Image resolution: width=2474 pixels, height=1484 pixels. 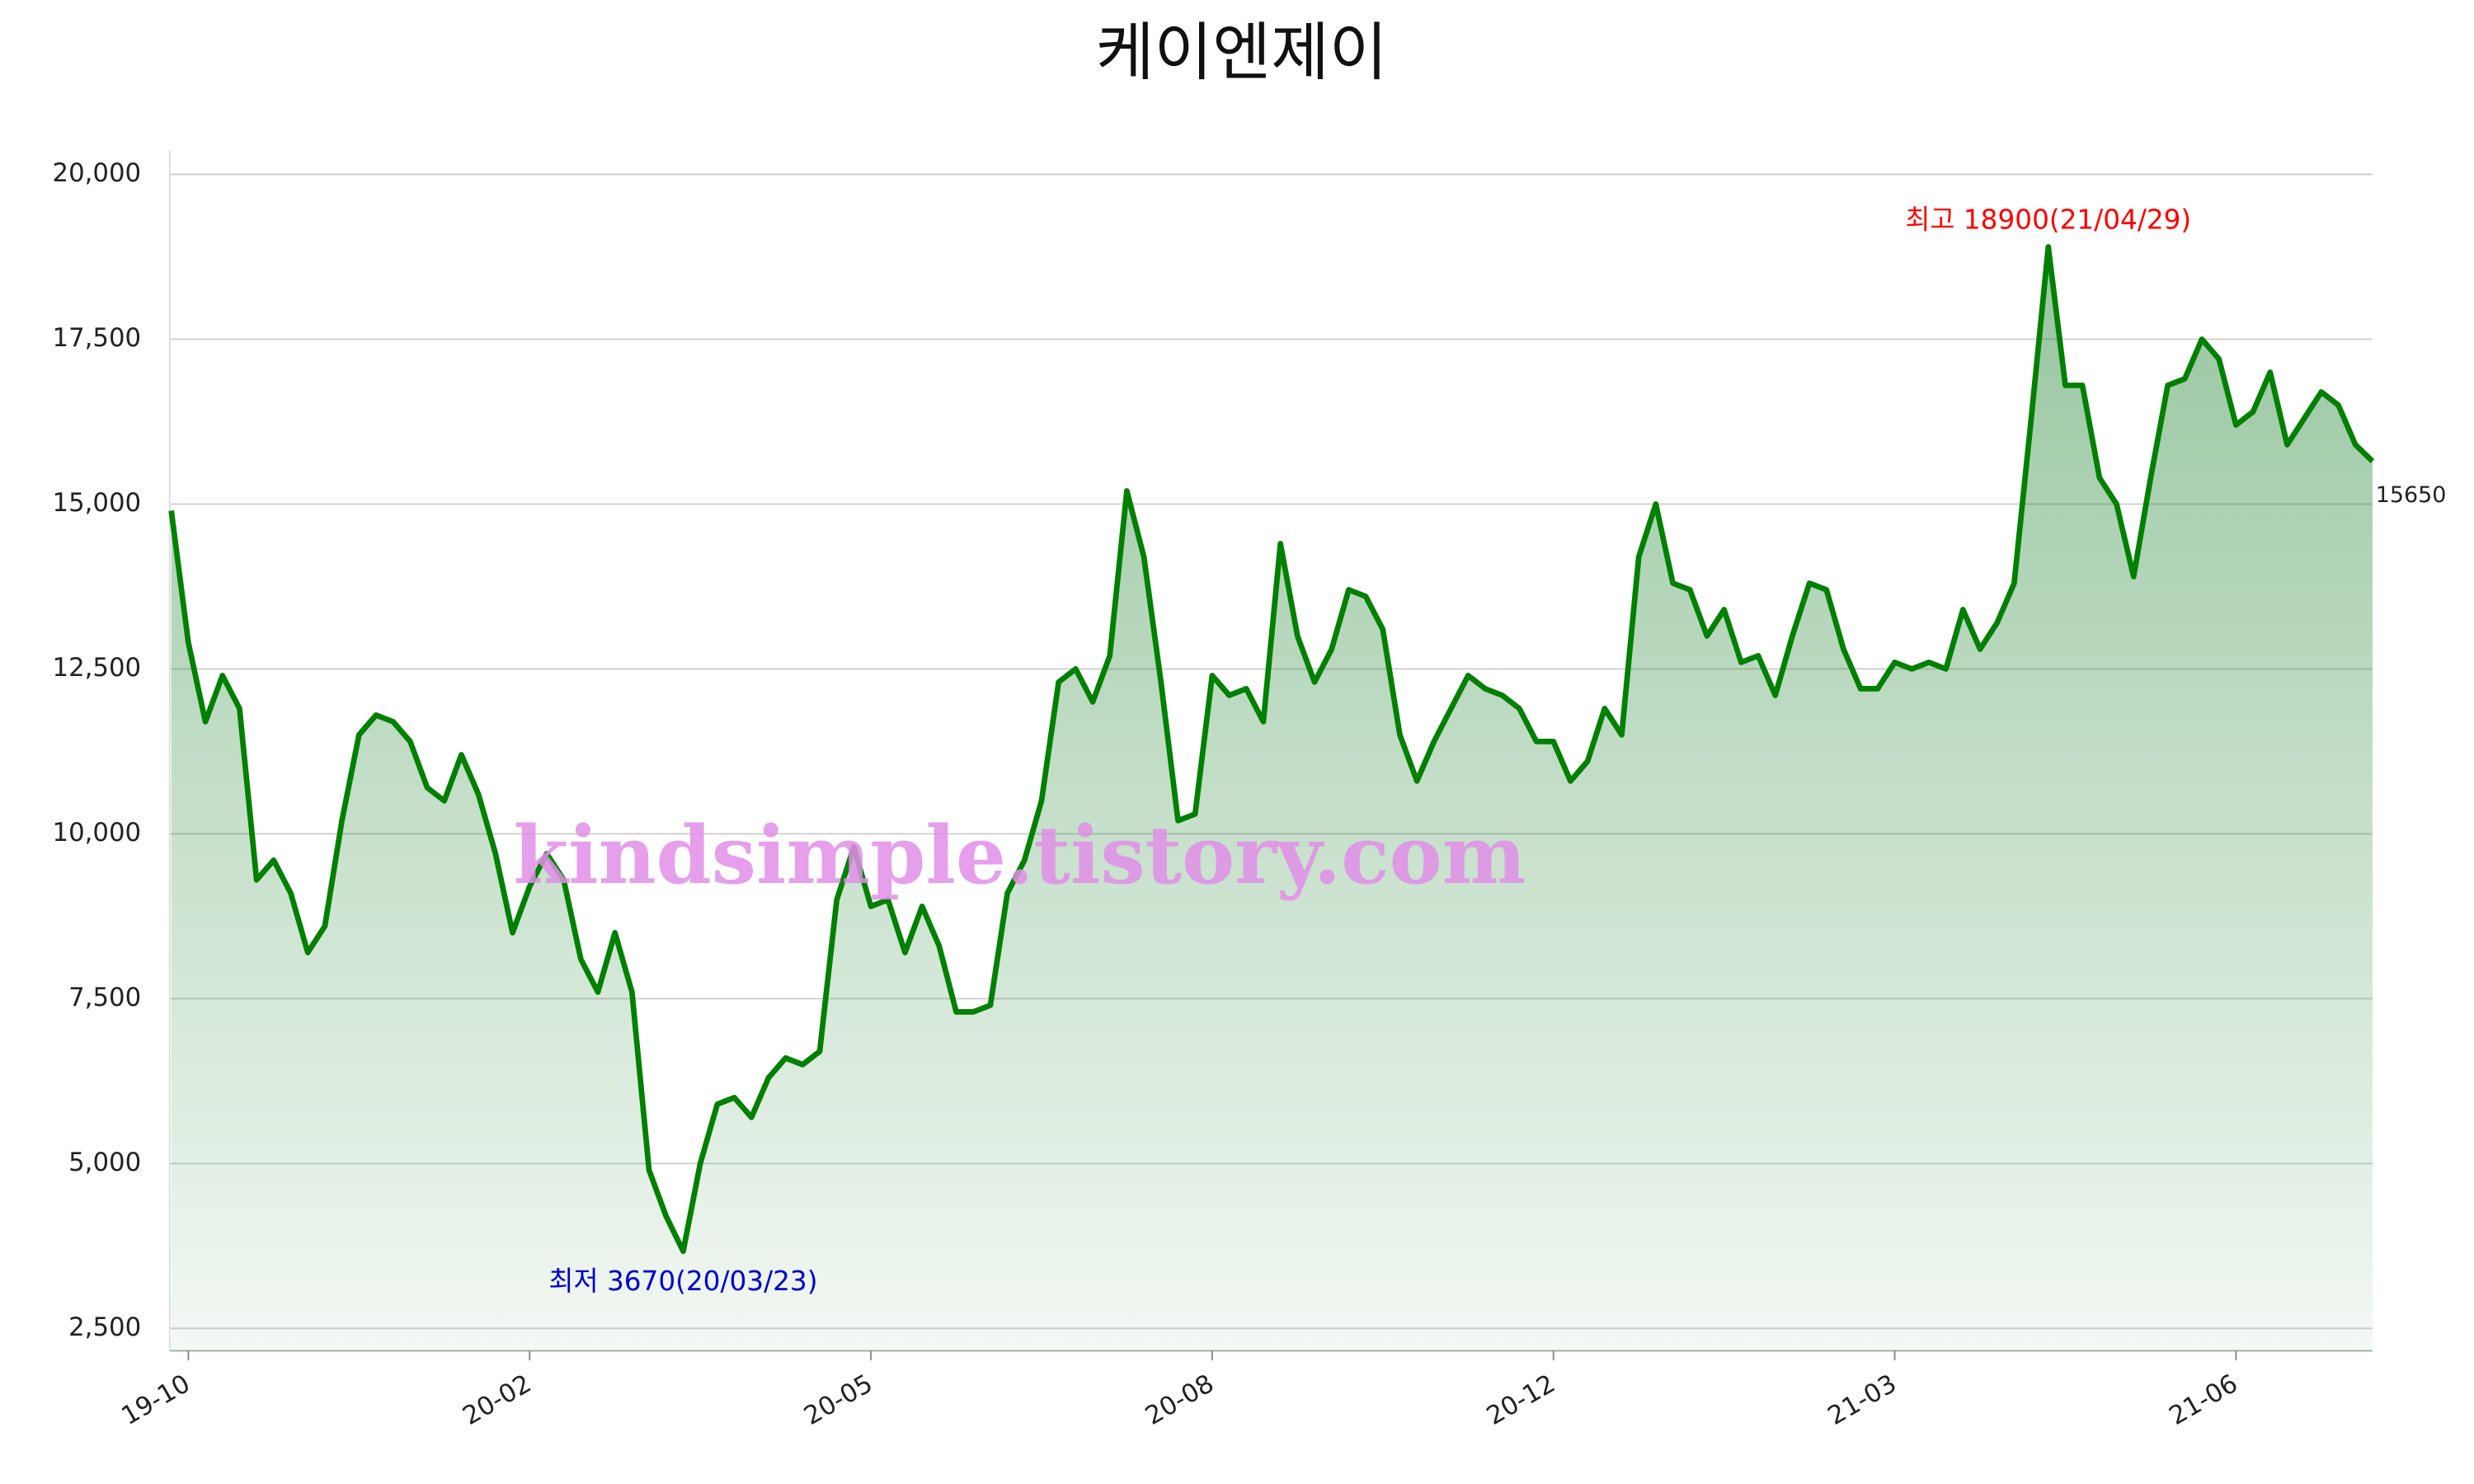 I want to click on y-tick-label: 7,500, so click(x=104, y=997).